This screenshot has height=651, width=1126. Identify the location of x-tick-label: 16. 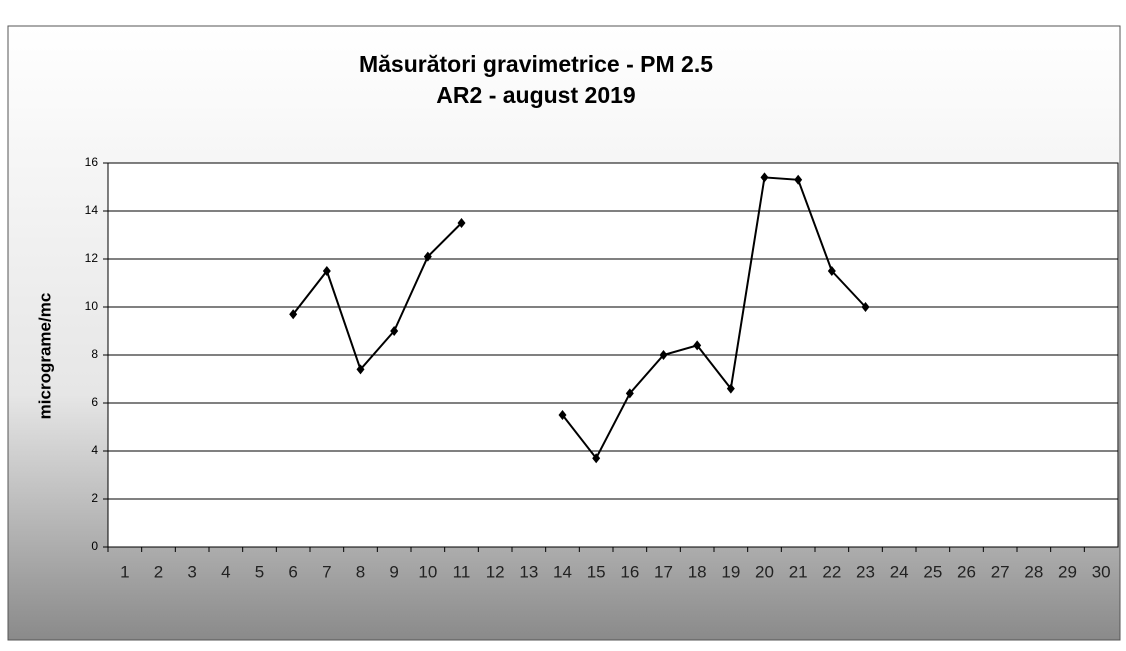
(629, 571).